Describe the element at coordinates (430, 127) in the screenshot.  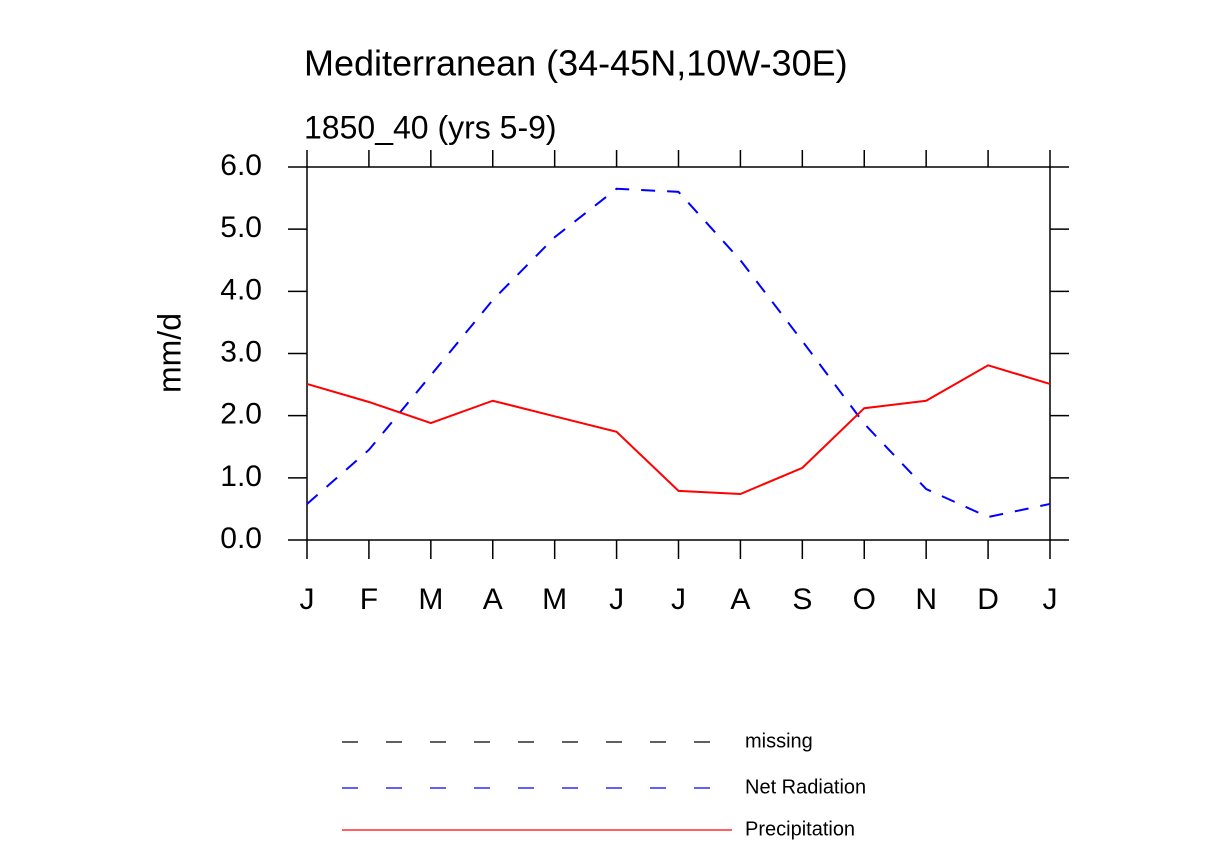
I see `chart-subtitle: 1850_40 (yrs 5-9)` at that location.